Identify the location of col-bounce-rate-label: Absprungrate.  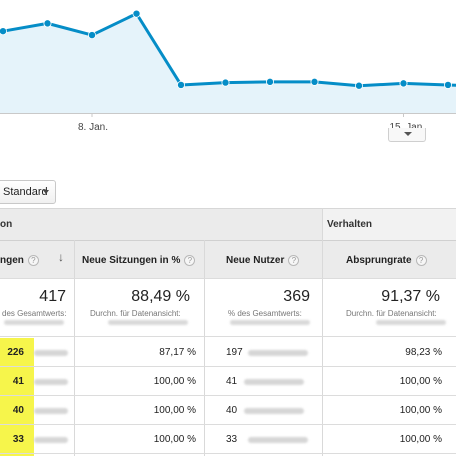
(379, 261).